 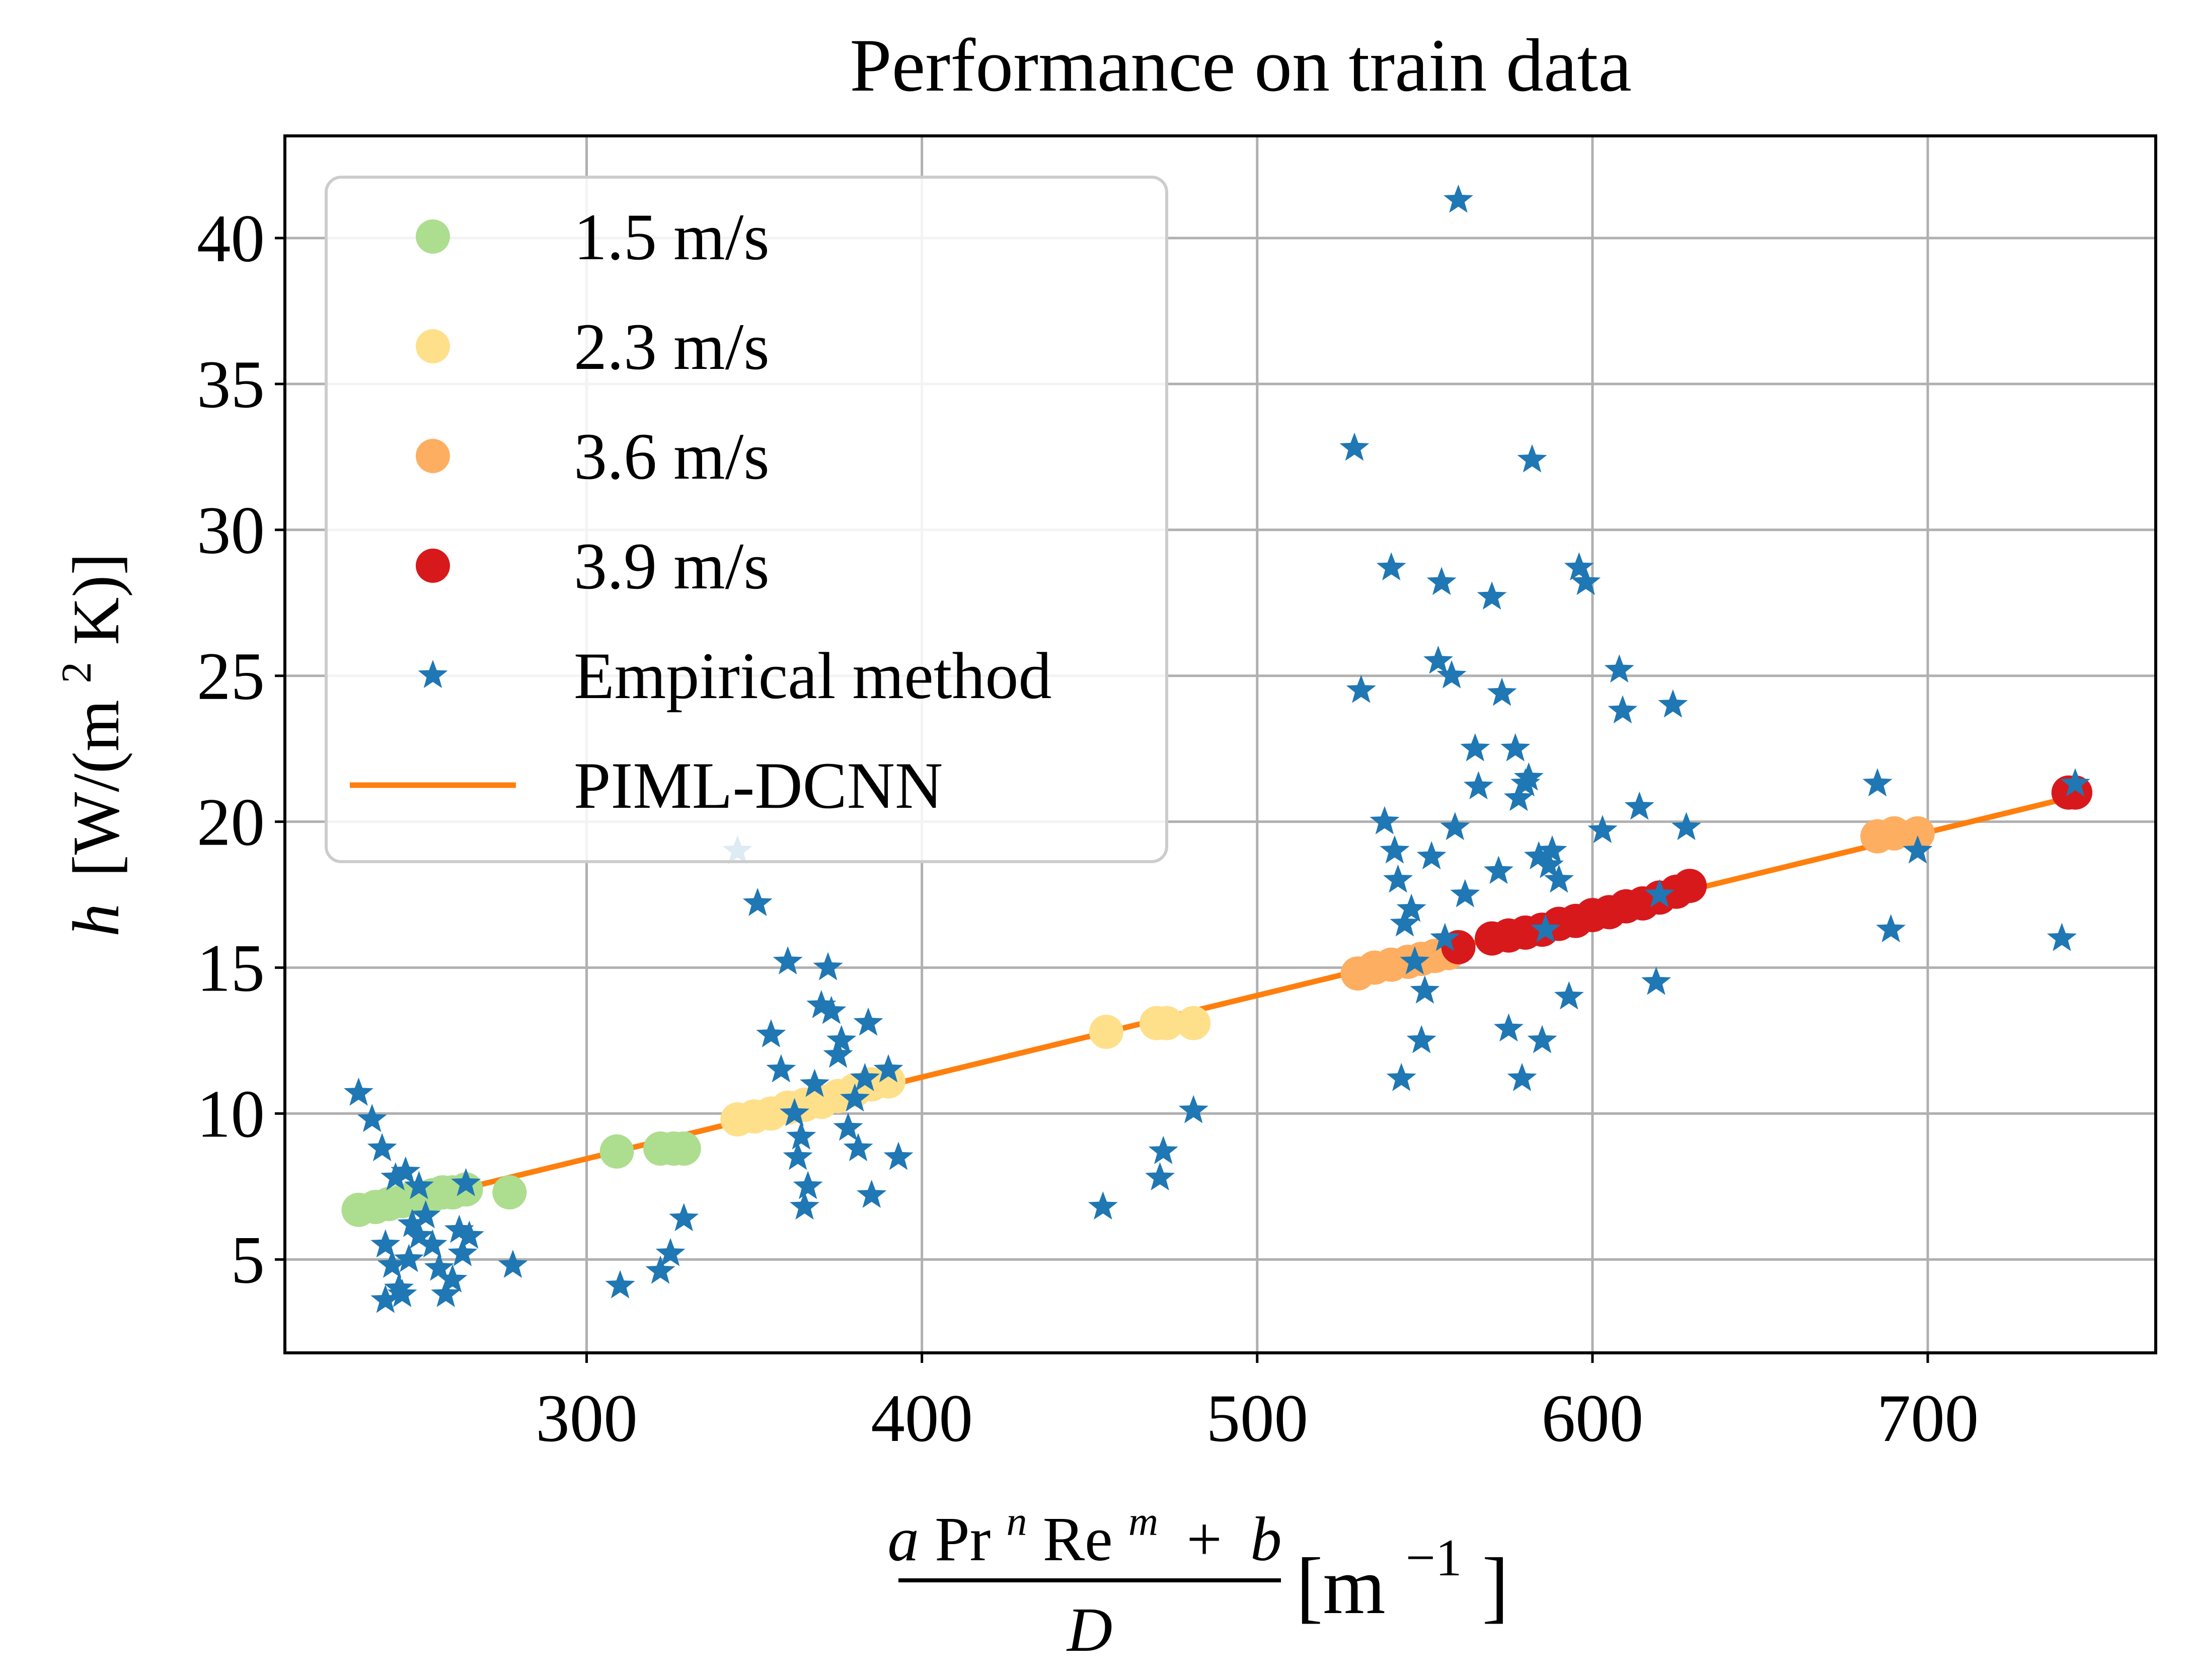 I want to click on chart-title: Performance on train data, so click(x=1240, y=65).